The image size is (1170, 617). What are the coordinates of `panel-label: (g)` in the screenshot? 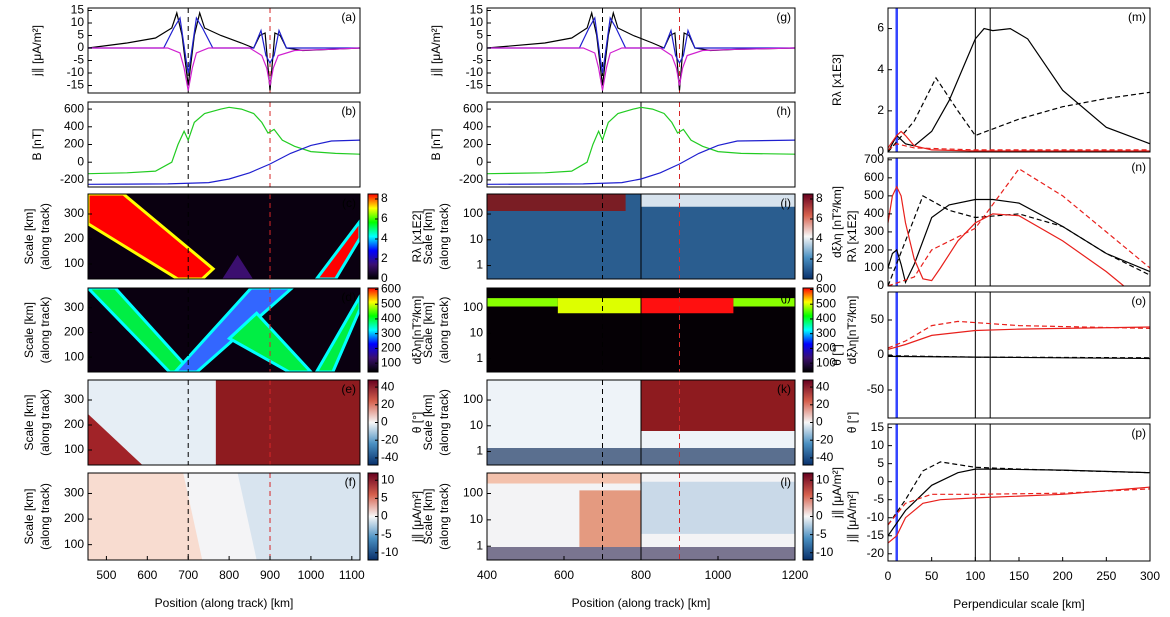 It's located at (783, 17).